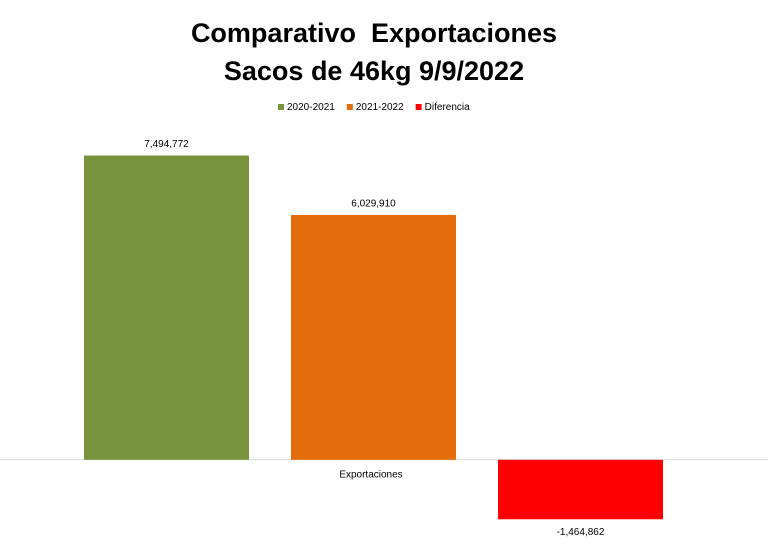 Image resolution: width=768 pixels, height=548 pixels. What do you see at coordinates (373, 204) in the screenshot?
I see `data-label: 6,029,910` at bounding box center [373, 204].